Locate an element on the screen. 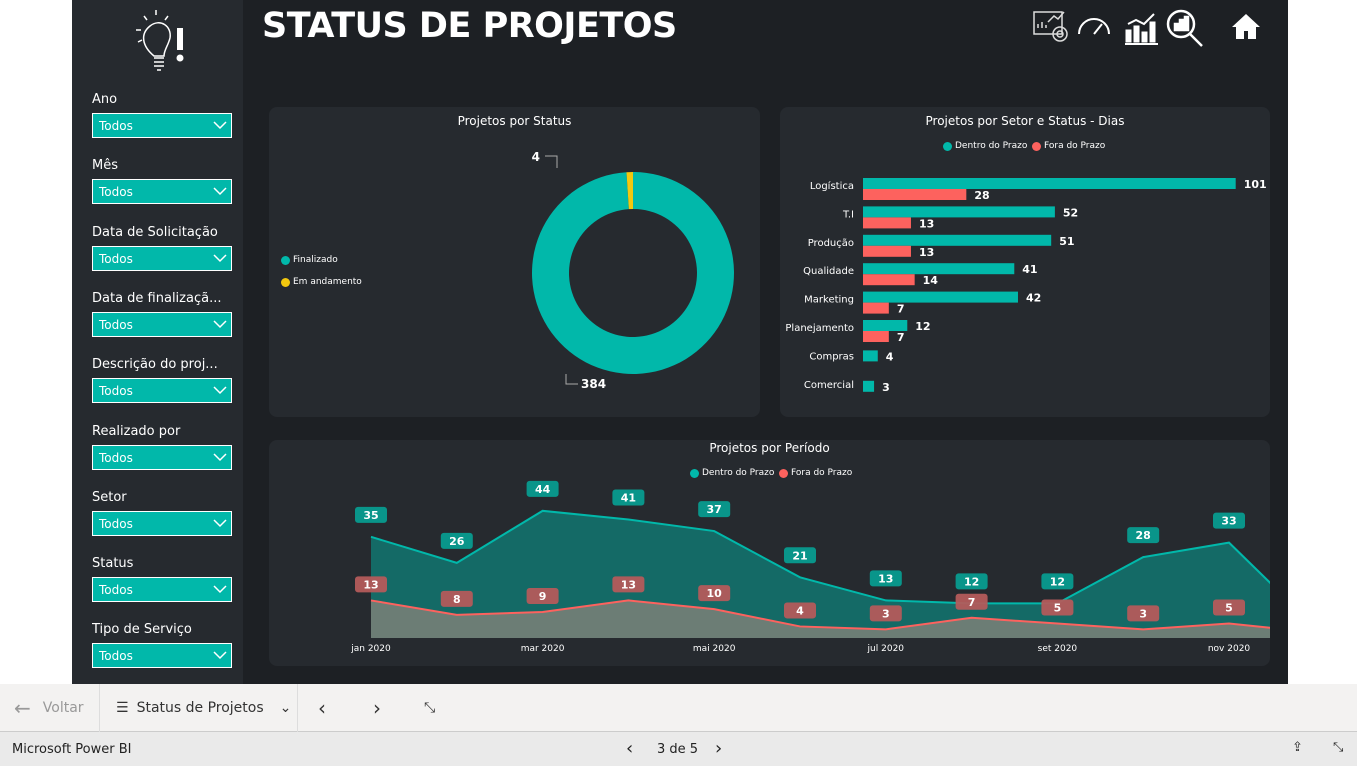  filter-6: Setor Todos is located at coordinates (162, 513).